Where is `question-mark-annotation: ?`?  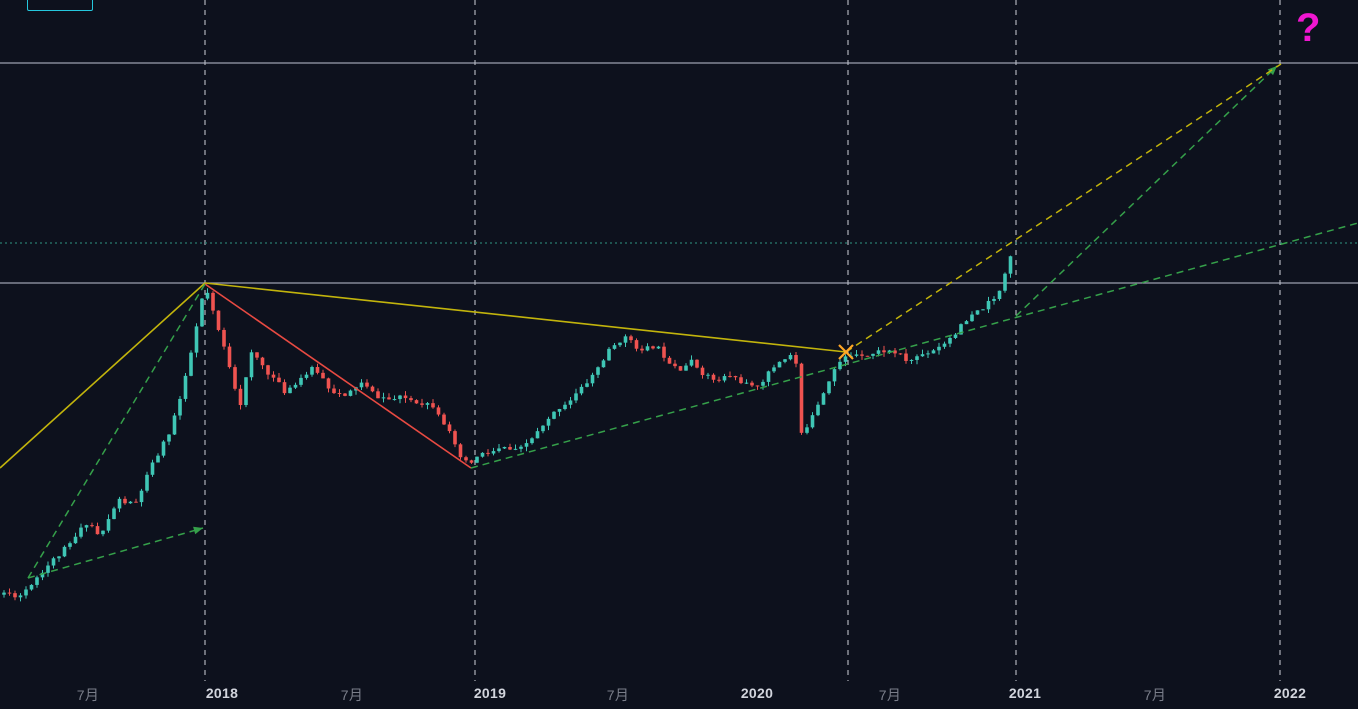 question-mark-annotation: ? is located at coordinates (1308, 28).